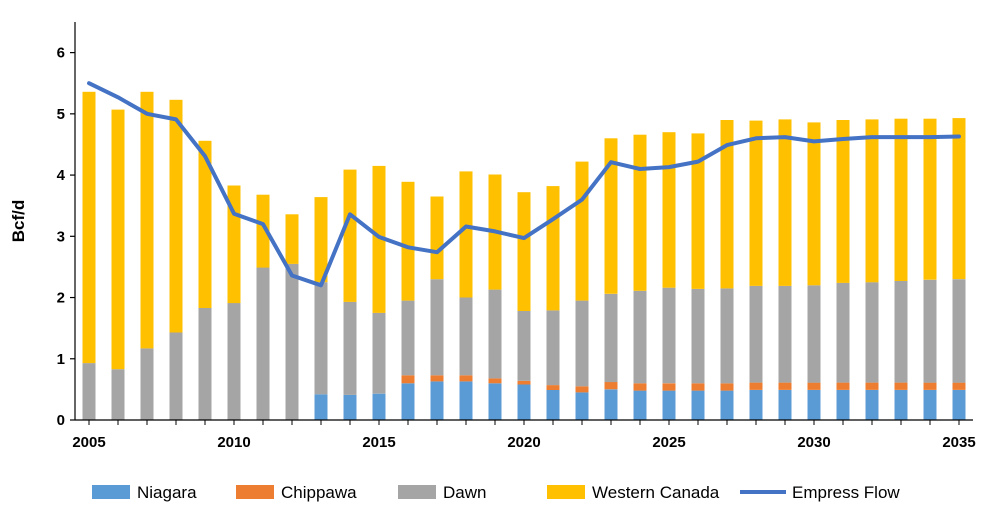 Image resolution: width=1005 pixels, height=525 pixels. Describe the element at coordinates (464, 492) in the screenshot. I see `legend-label-dawn: Dawn` at that location.